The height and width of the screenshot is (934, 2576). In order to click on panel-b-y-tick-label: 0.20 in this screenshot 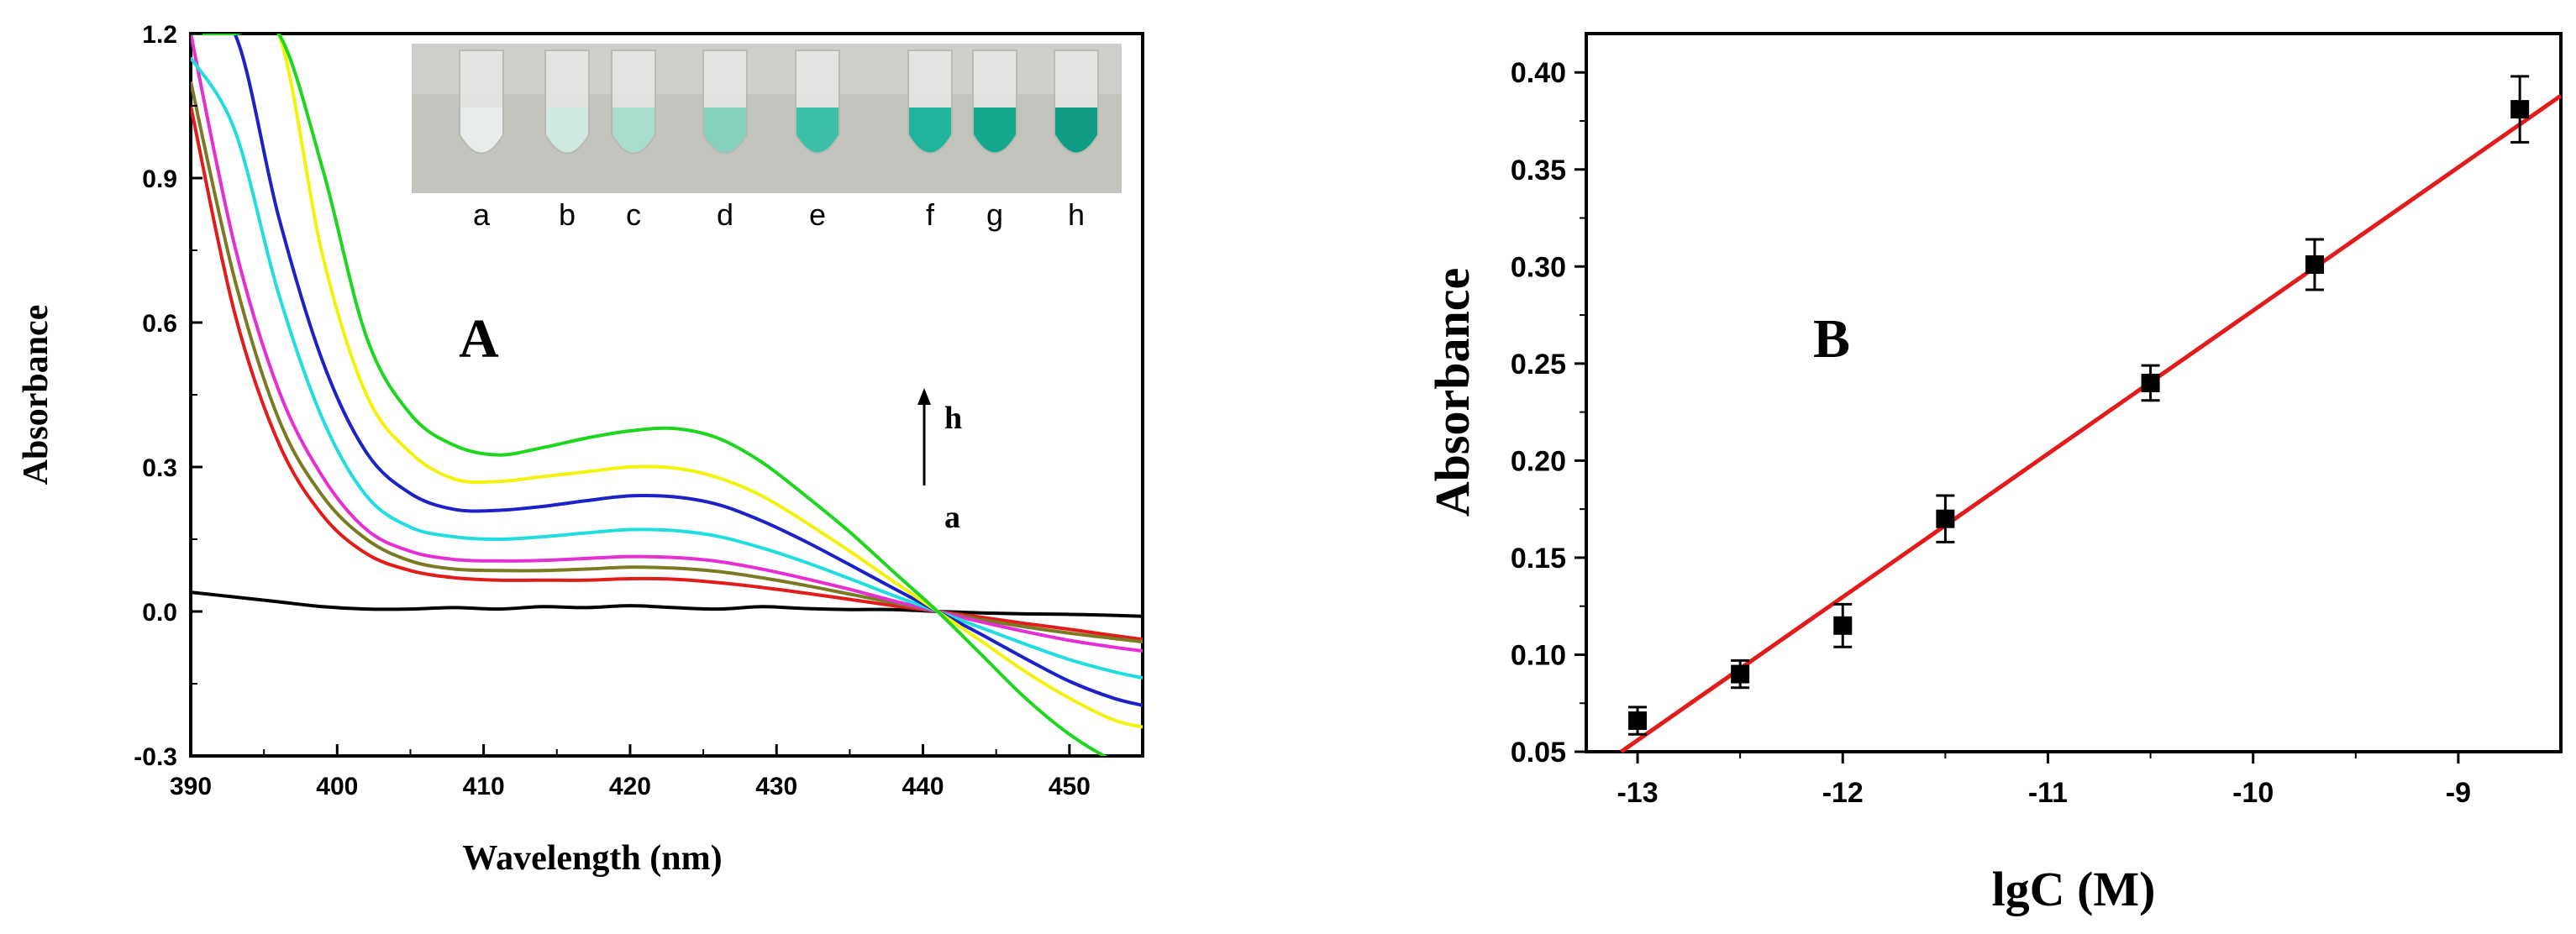, I will do `click(1538, 461)`.